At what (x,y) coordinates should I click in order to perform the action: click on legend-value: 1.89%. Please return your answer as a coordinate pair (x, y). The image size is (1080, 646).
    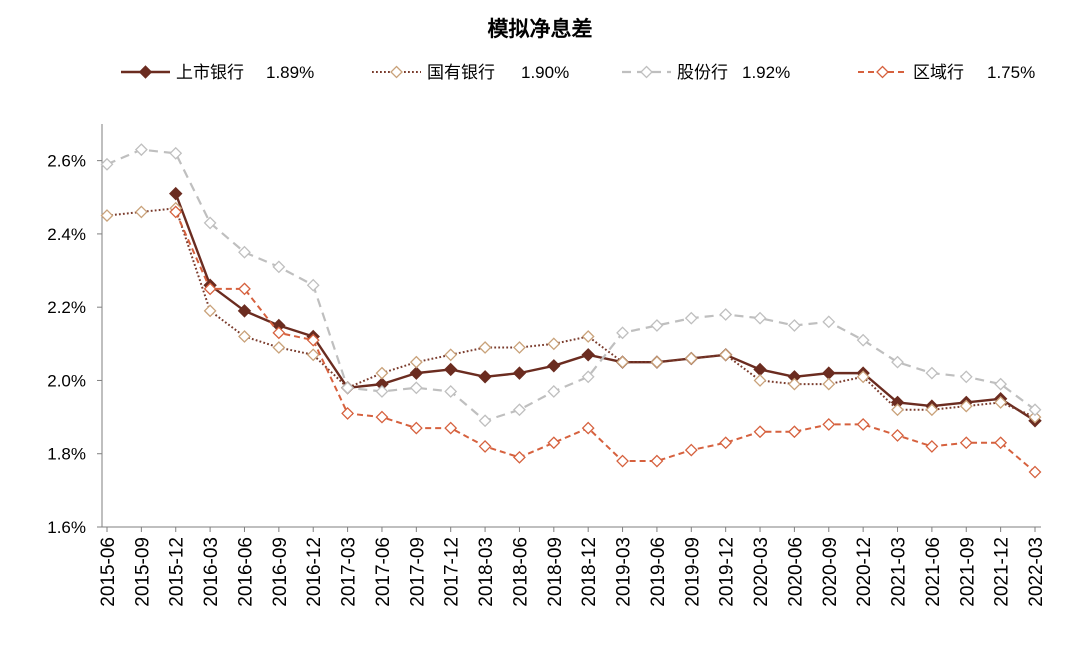
    Looking at the image, I should click on (290, 72).